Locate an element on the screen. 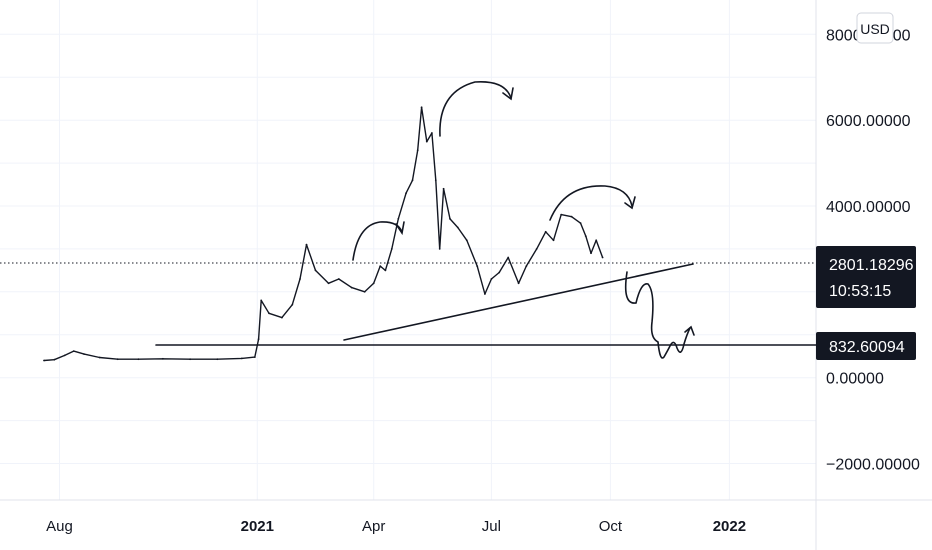 Image resolution: width=932 pixels, height=550 pixels. currency-button: USD is located at coordinates (875, 28).